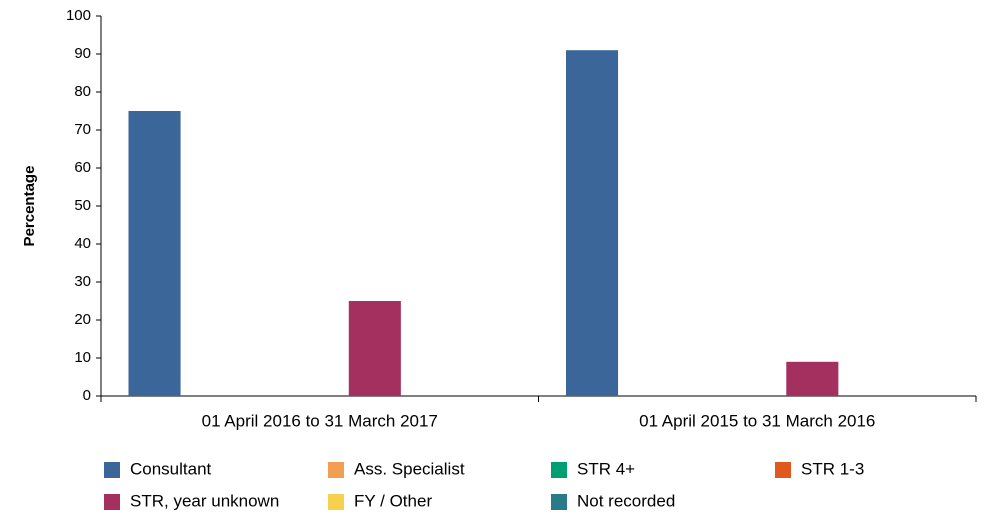  What do you see at coordinates (757, 420) in the screenshot?
I see `x-tick-label: 01 April 2015 to 31 March 2016` at bounding box center [757, 420].